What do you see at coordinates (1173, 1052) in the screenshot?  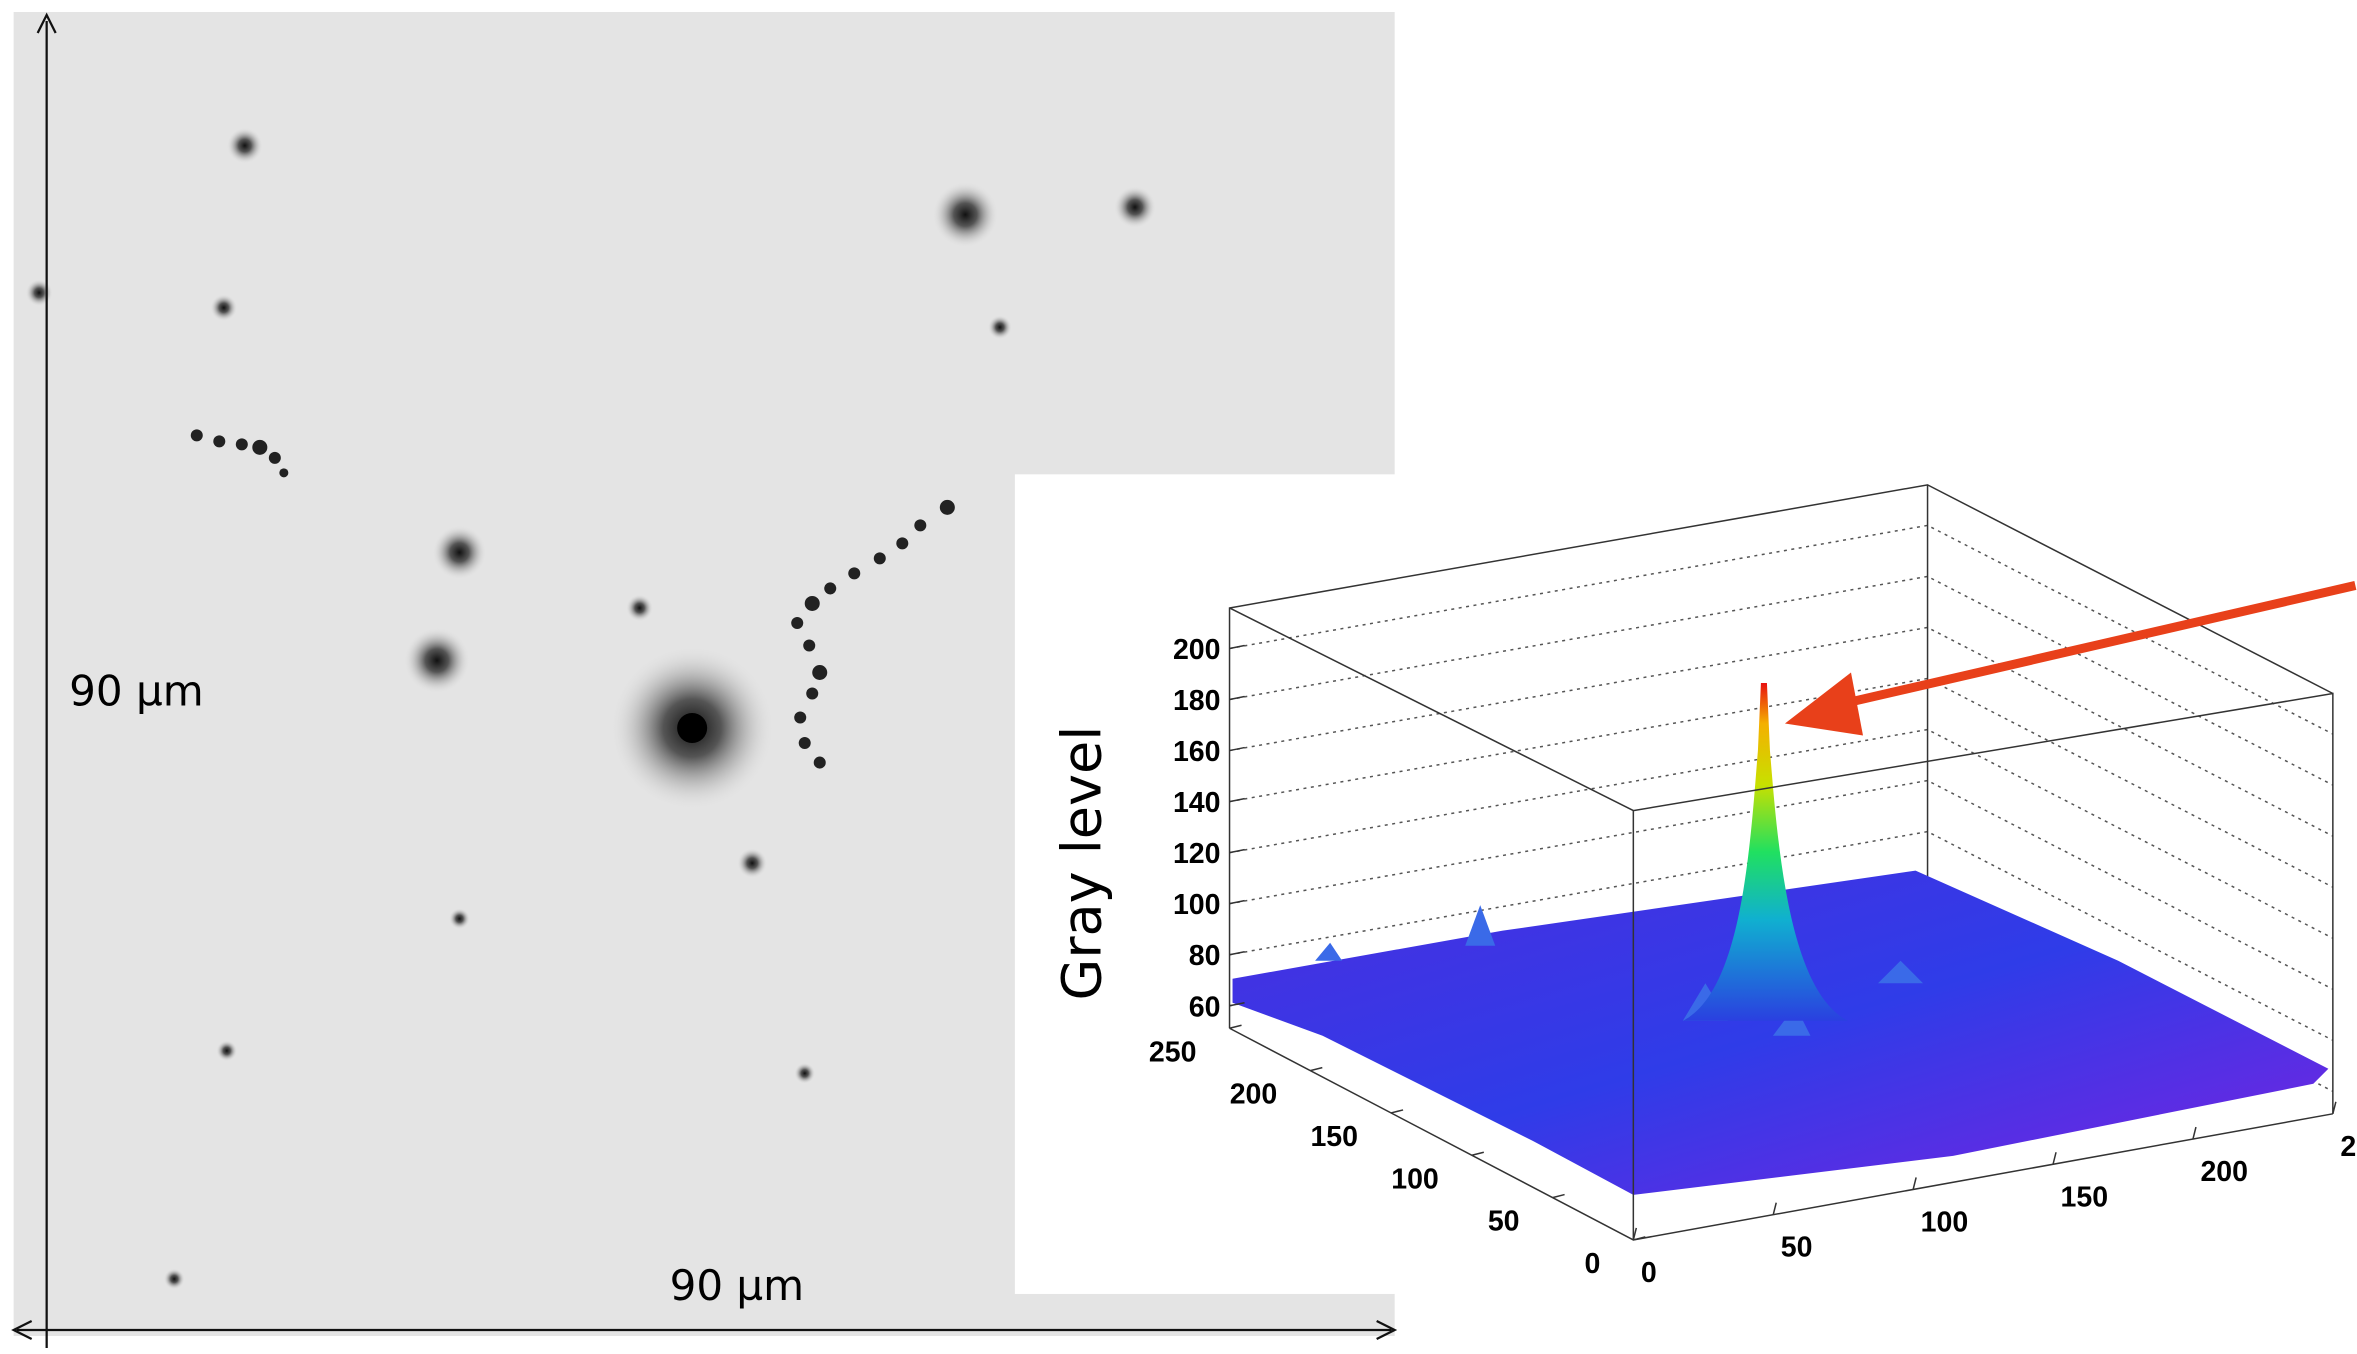 I see `y-tick-label: 250` at bounding box center [1173, 1052].